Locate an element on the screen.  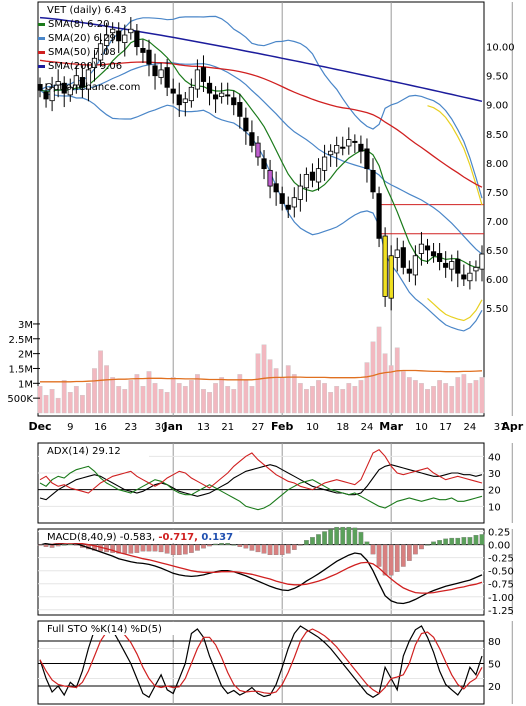
volume-average-line is located at coordinates (261, 376).